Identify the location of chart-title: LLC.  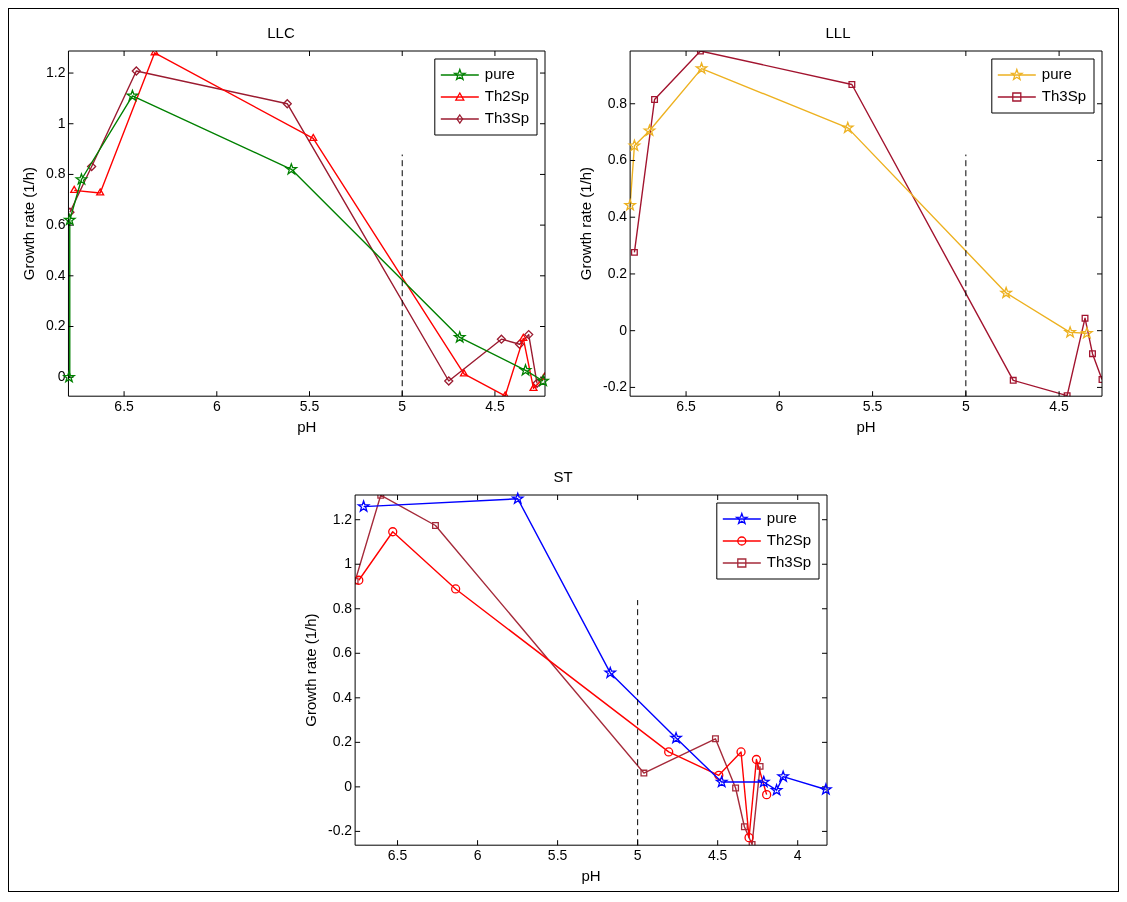
(281, 33).